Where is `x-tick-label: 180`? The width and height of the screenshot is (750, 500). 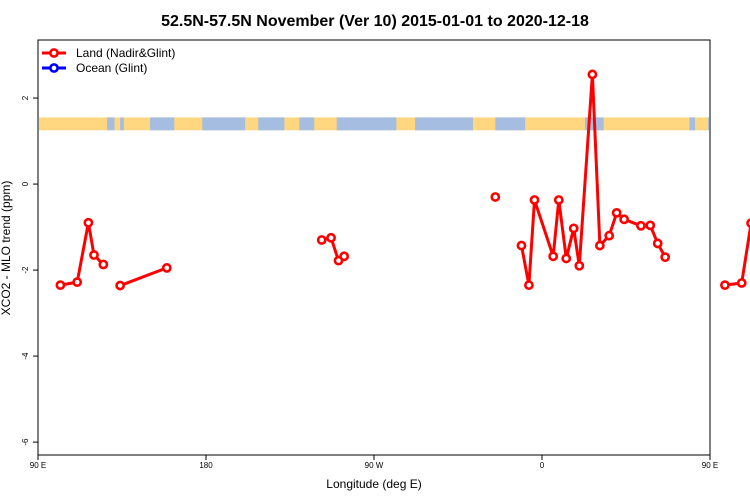
x-tick-label: 180 is located at coordinates (206, 465).